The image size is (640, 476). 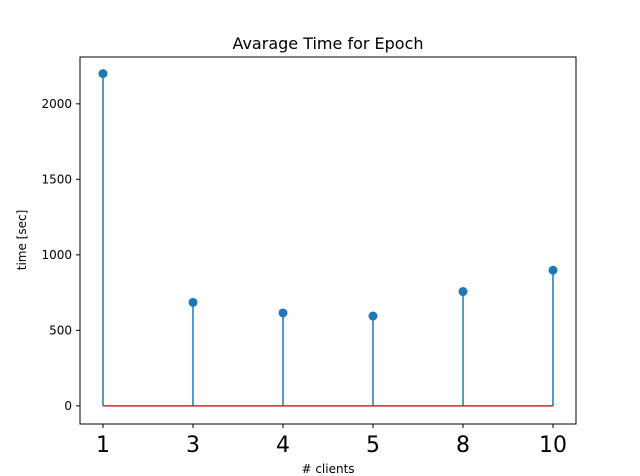 I want to click on y-tick-label: 500, so click(x=60, y=330).